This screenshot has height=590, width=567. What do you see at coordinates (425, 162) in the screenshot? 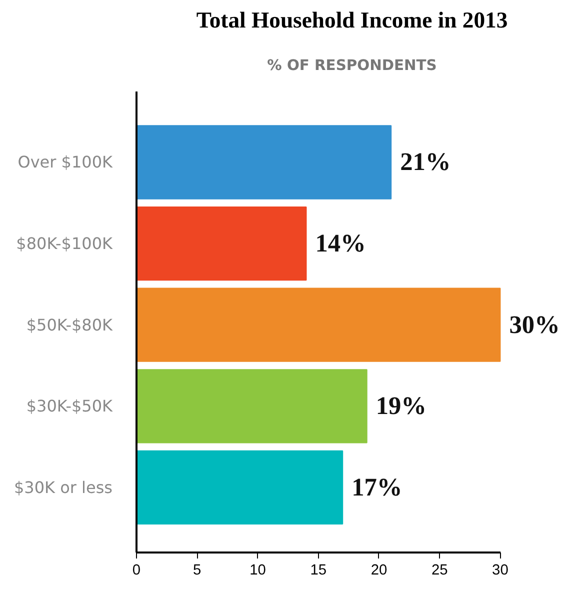
I see `data-label: 21%` at bounding box center [425, 162].